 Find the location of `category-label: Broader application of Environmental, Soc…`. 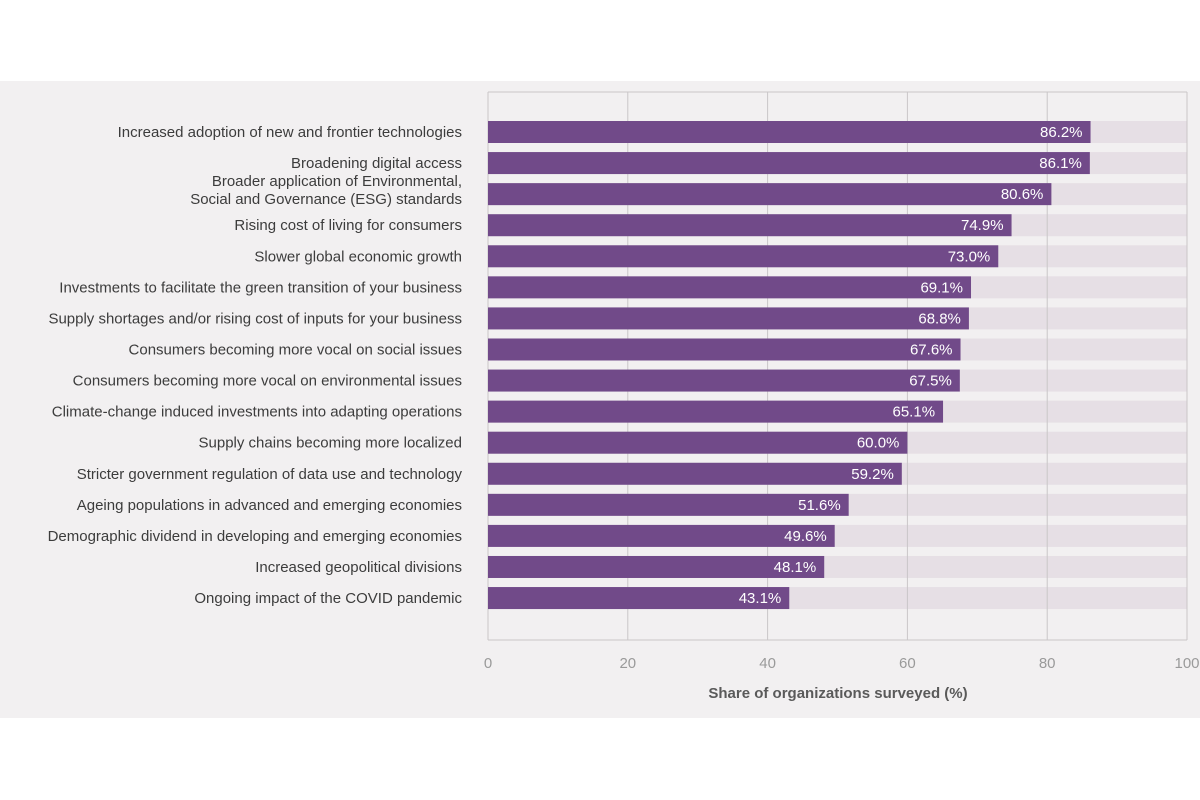

category-label: Broader application of Environmental, Soc… is located at coordinates (326, 190).